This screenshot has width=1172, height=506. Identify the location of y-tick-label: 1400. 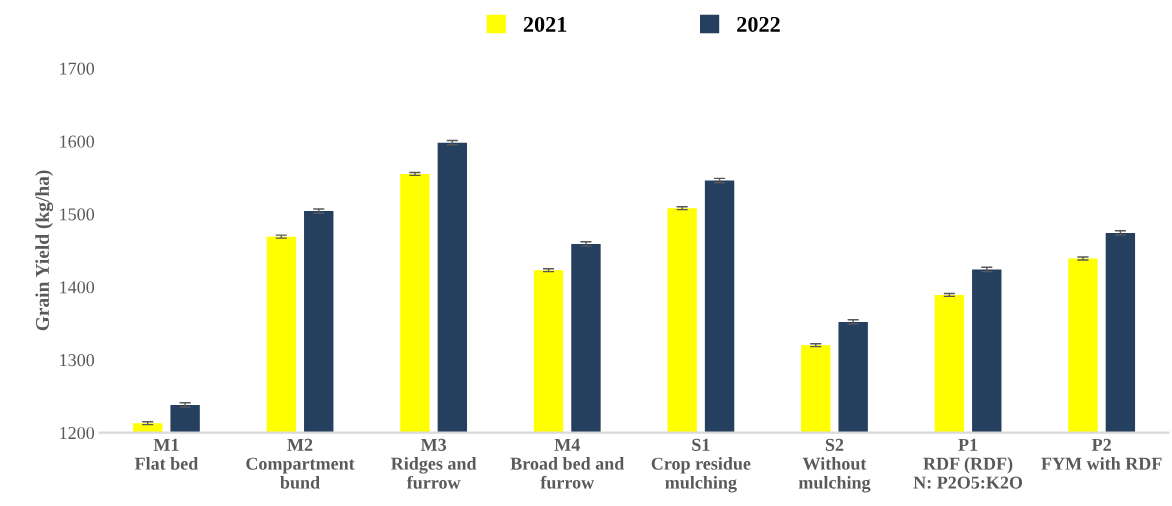
(77, 287).